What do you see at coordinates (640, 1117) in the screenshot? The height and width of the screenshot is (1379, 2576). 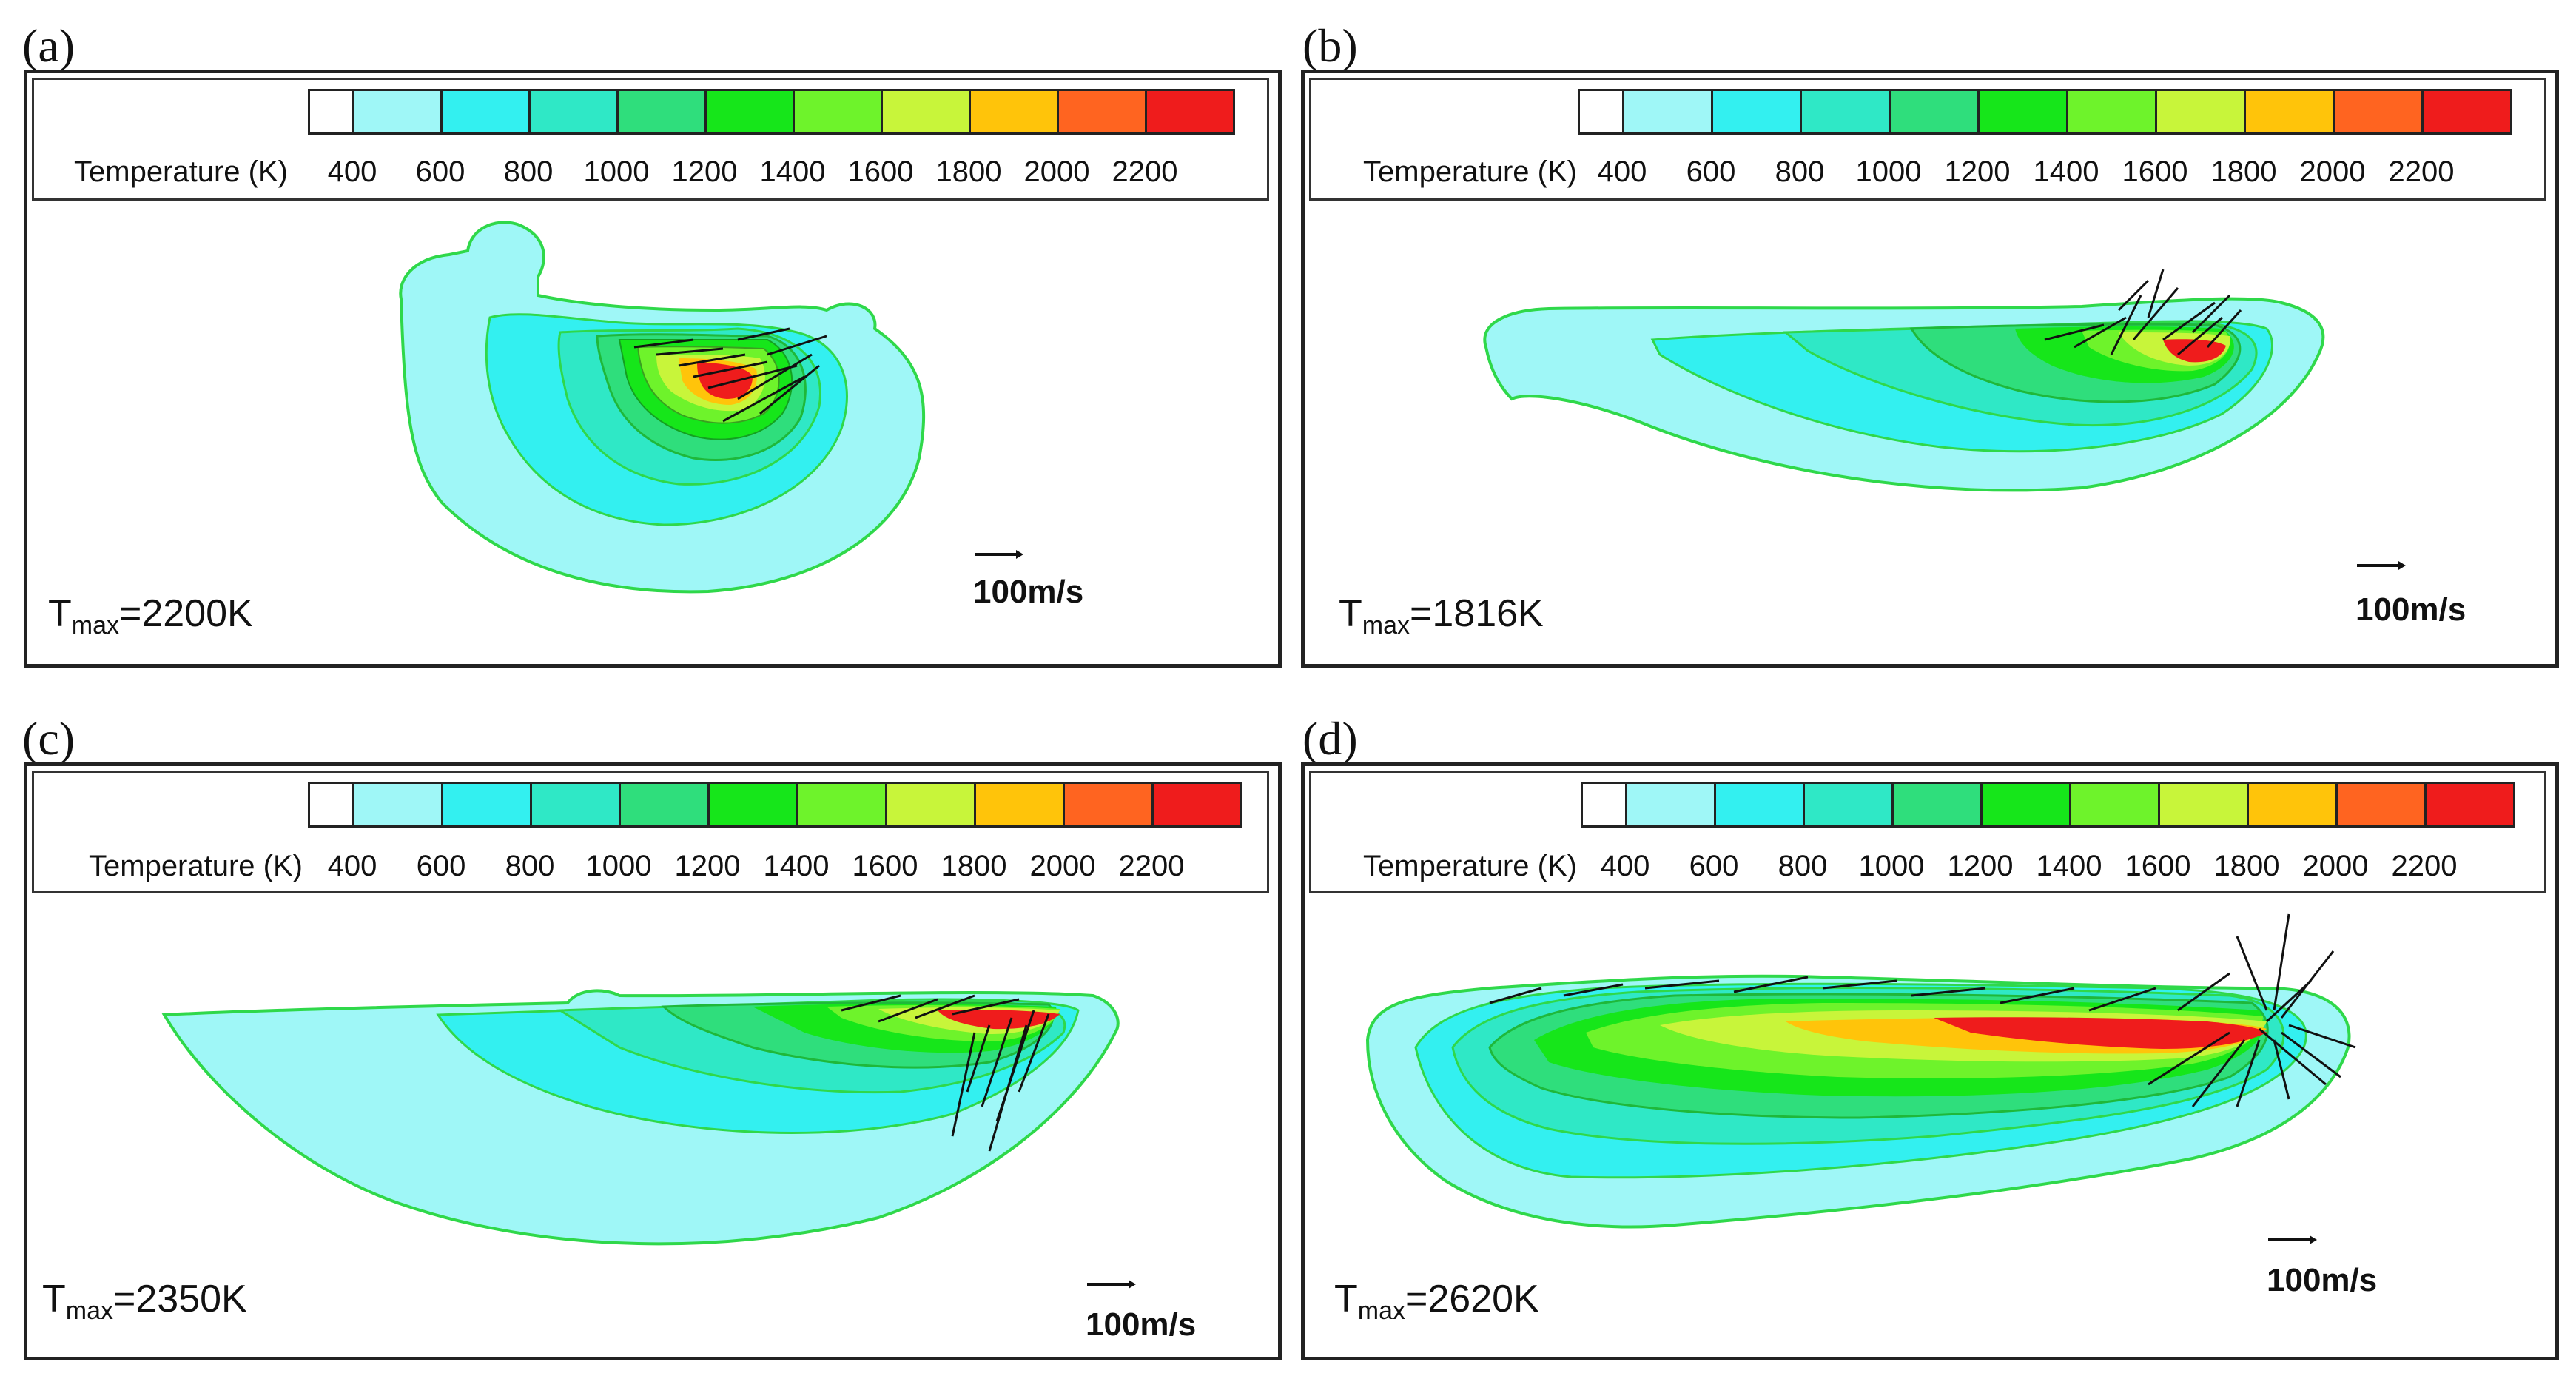 I see `melt-pool-contour-c` at bounding box center [640, 1117].